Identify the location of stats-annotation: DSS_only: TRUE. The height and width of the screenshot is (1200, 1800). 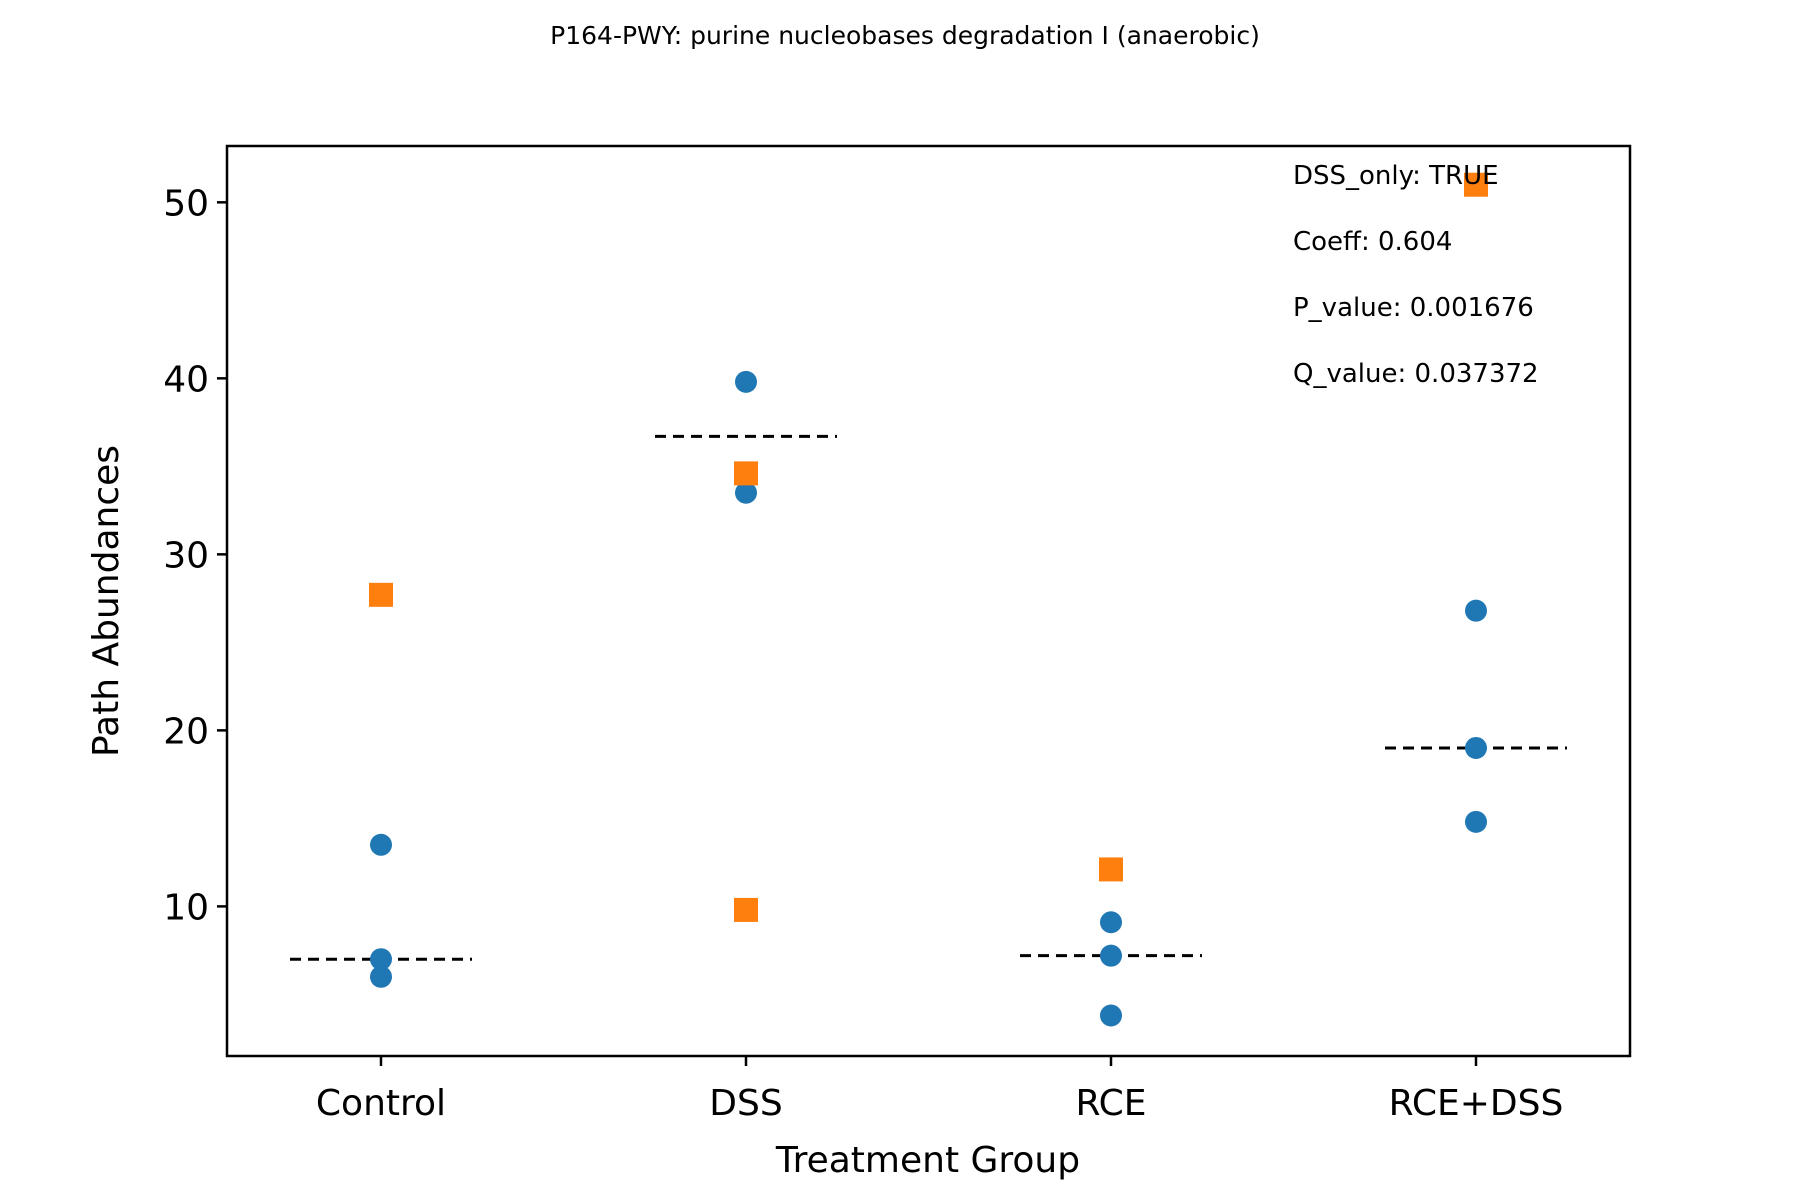
(1396, 176).